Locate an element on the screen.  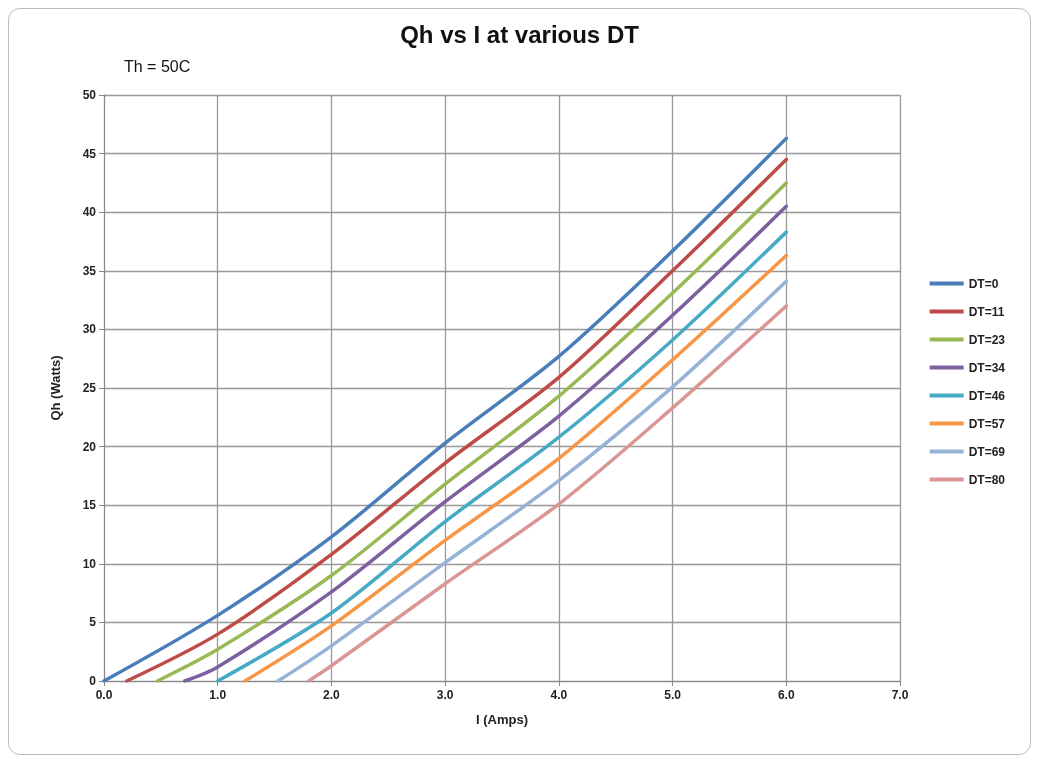
chart-title: Qh vs I at various DT is located at coordinates (520, 34).